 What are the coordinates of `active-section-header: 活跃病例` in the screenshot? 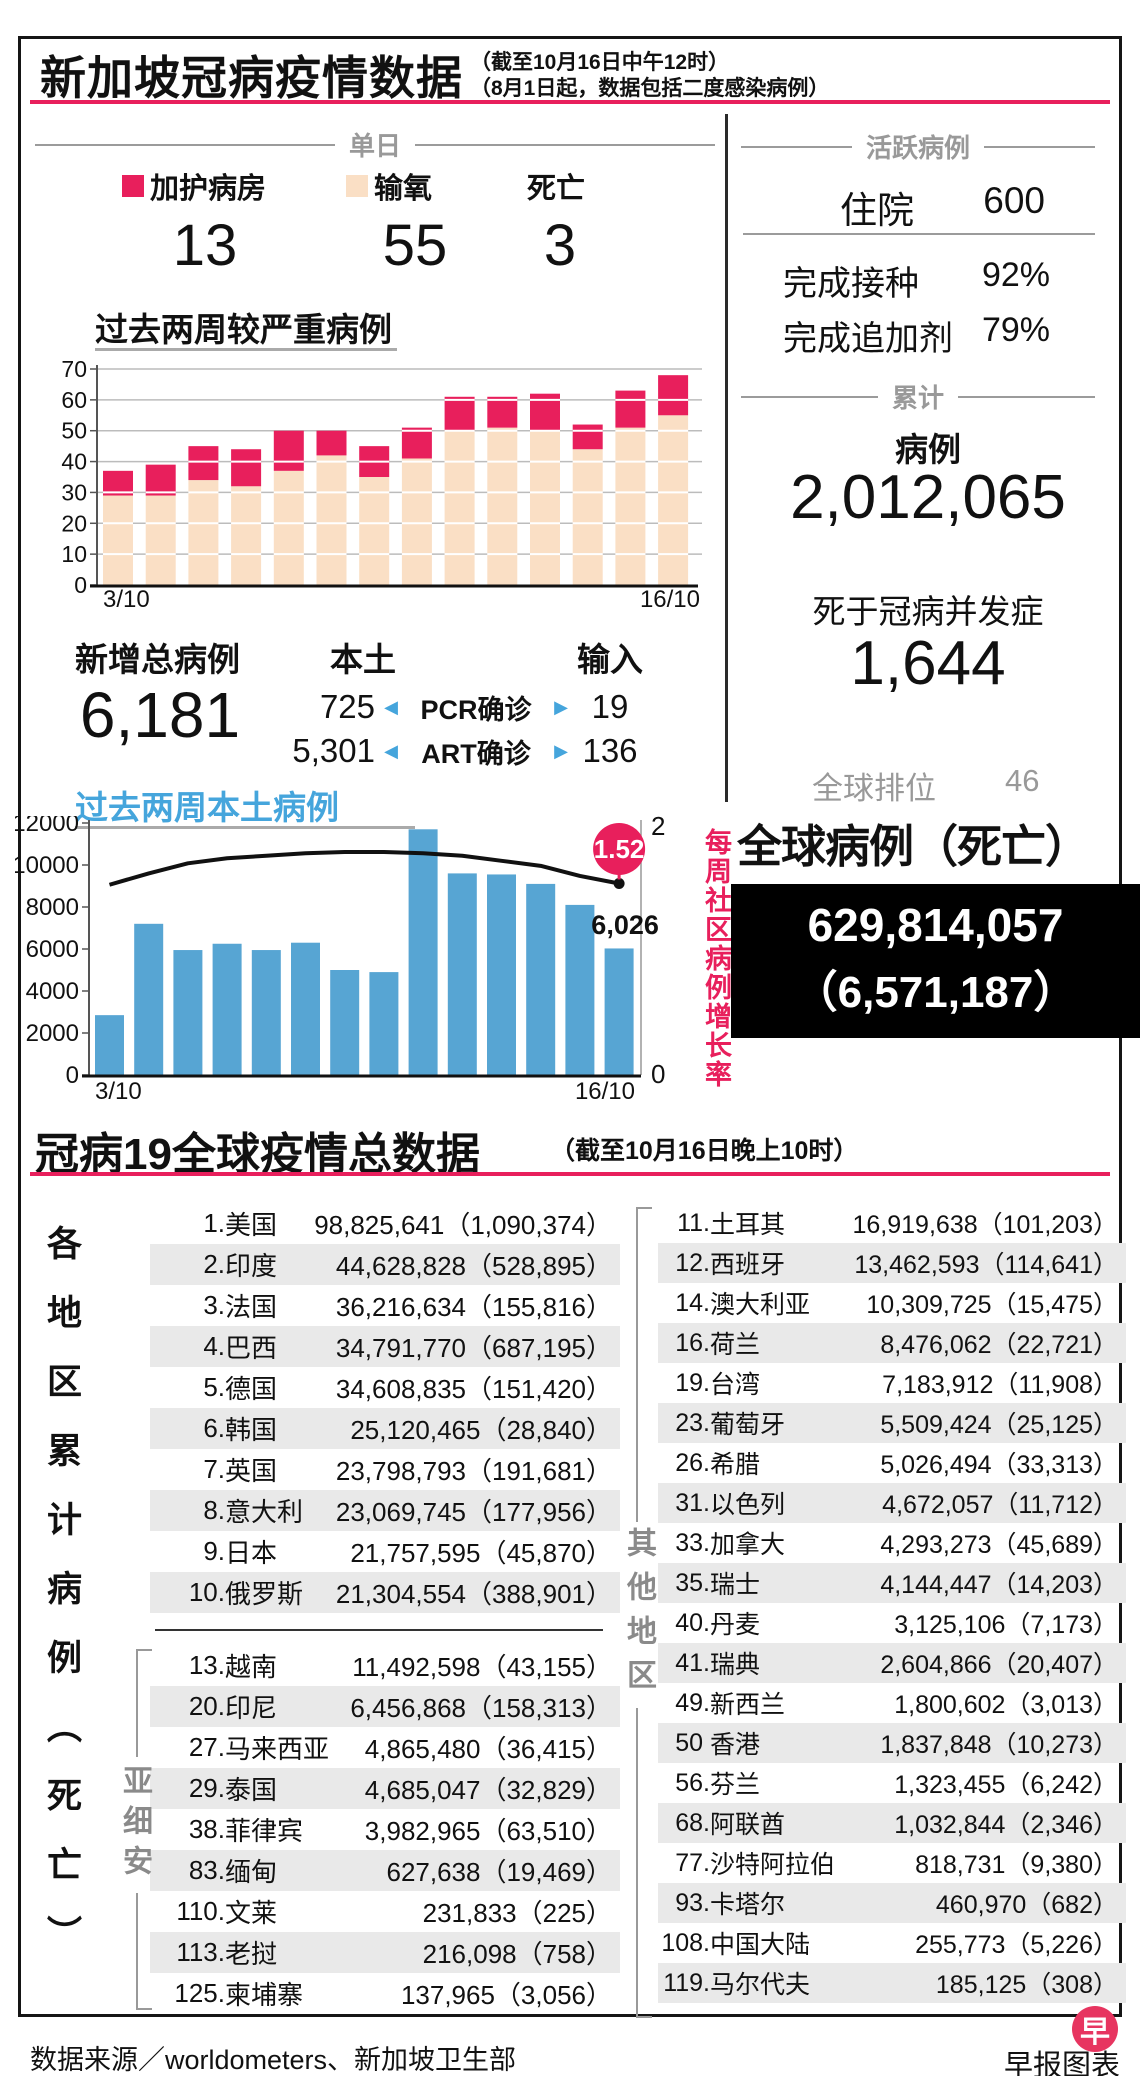 It's located at (918, 146).